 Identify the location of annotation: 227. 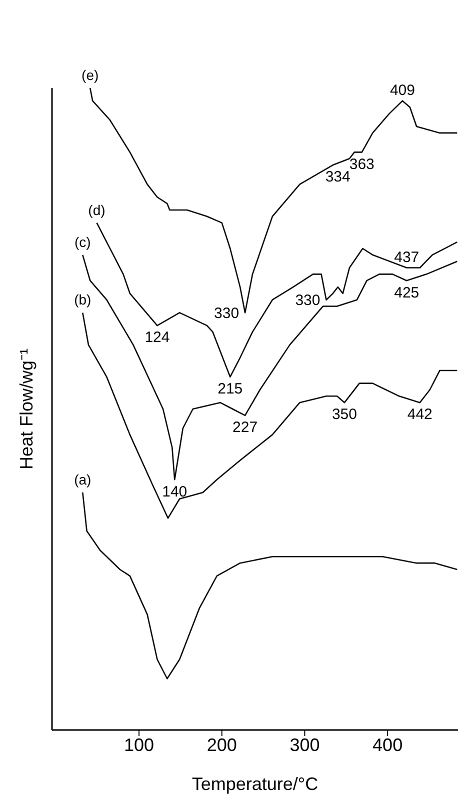
(245, 427).